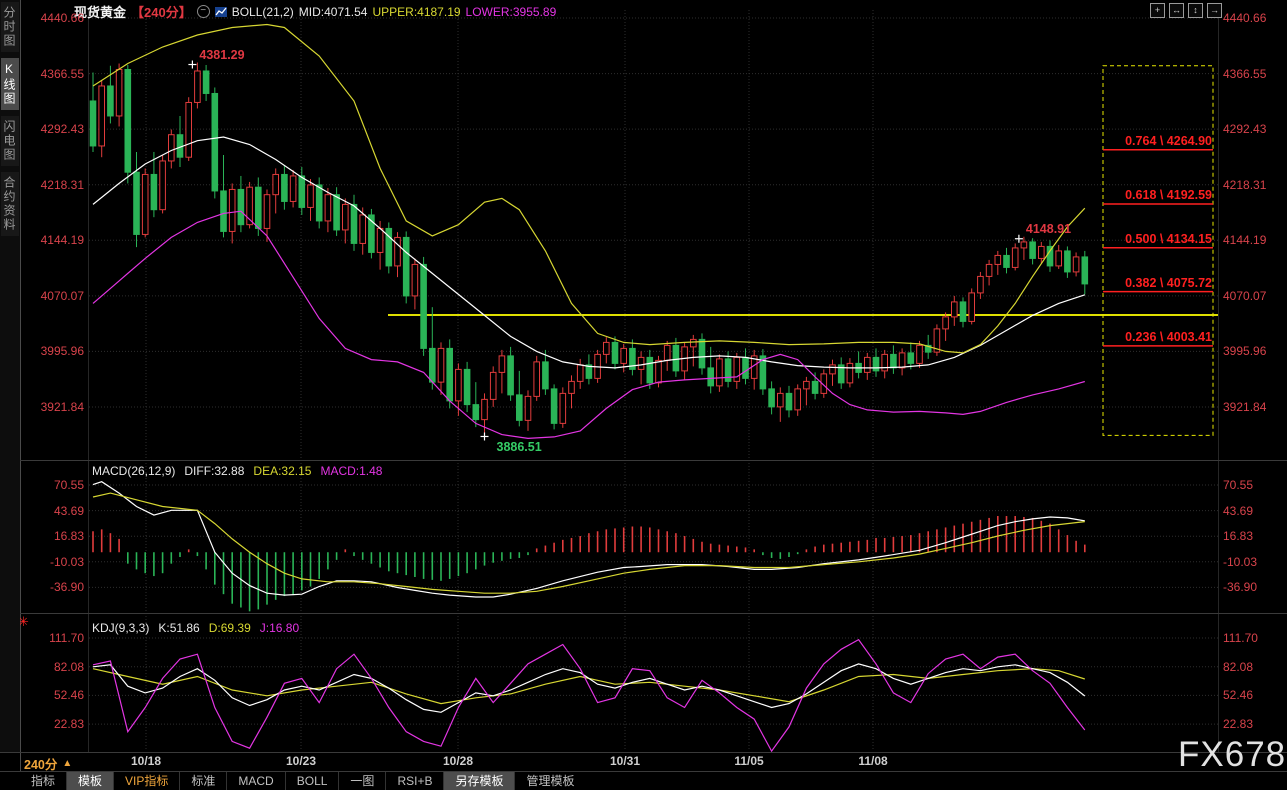 This screenshot has height=790, width=1287. I want to click on alert-icon: ✳, so click(23, 621).